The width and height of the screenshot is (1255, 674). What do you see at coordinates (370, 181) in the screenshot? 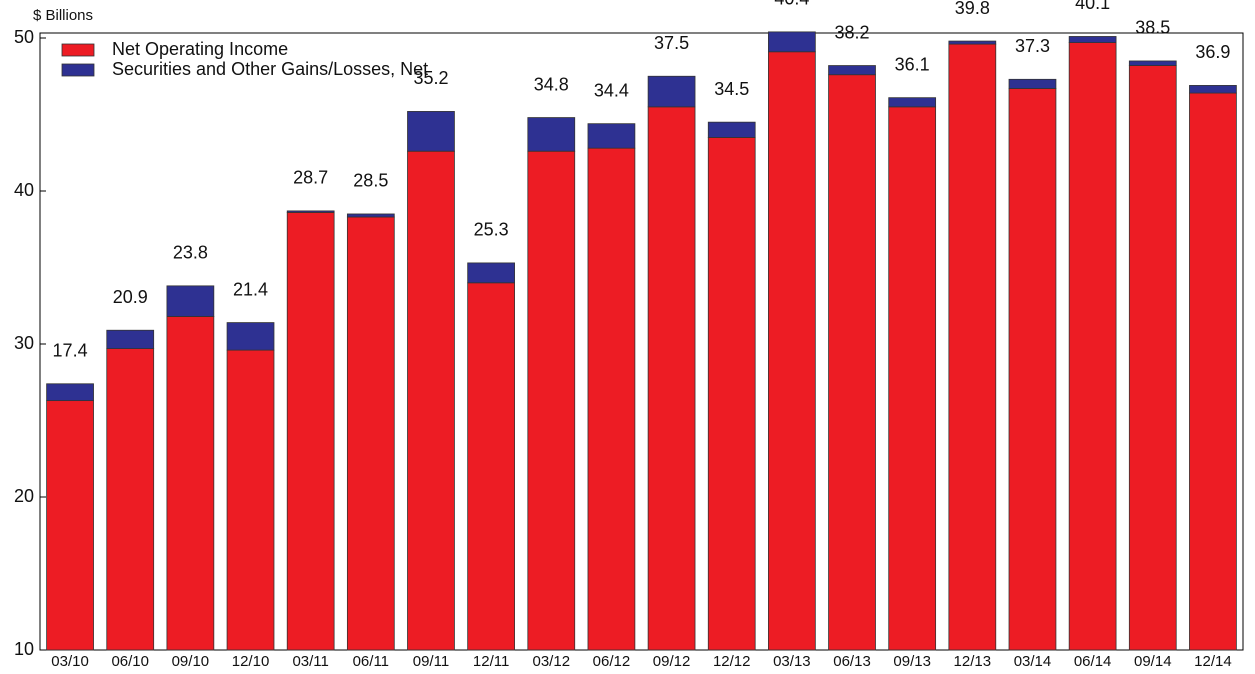
I see `total-label: 28.5` at bounding box center [370, 181].